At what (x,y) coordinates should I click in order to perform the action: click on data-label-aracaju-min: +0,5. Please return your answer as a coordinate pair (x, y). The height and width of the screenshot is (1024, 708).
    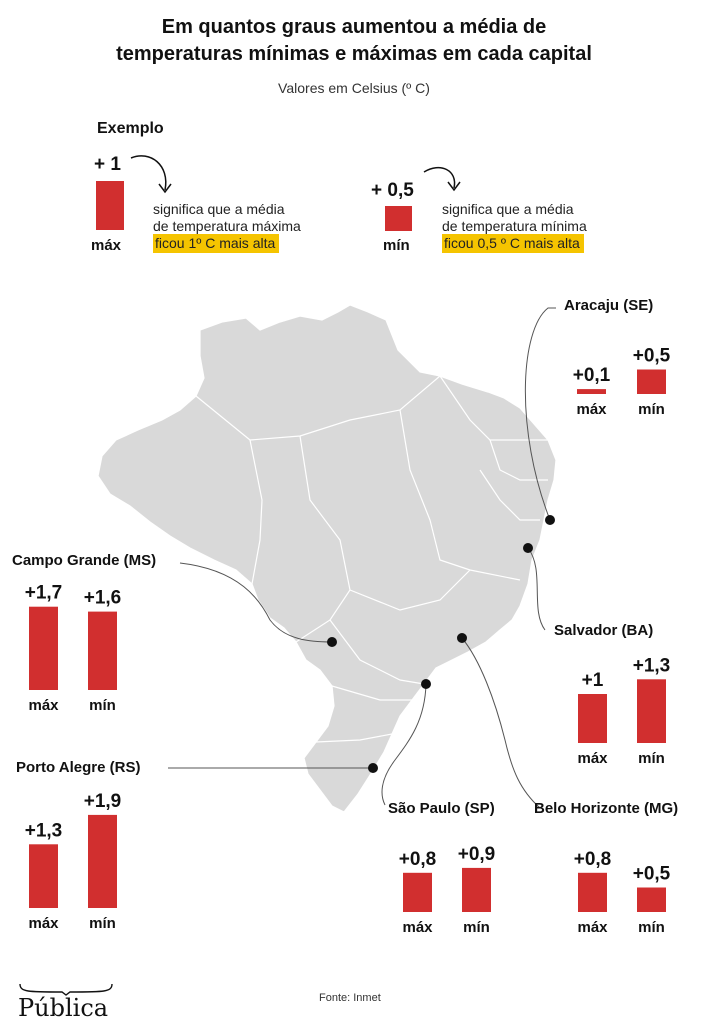
    Looking at the image, I should click on (652, 356).